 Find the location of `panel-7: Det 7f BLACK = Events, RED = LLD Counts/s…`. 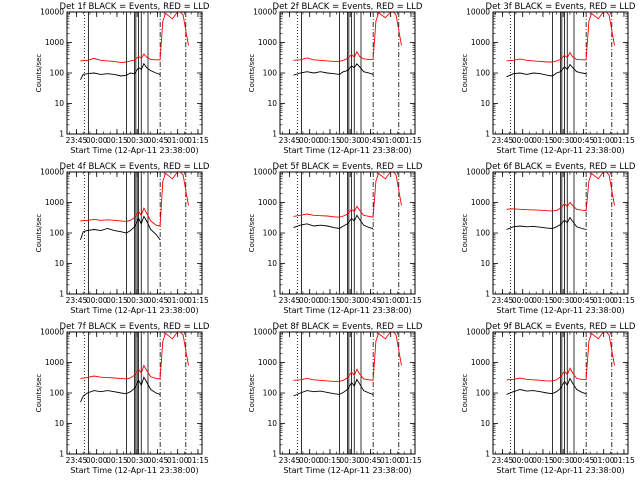

panel-7: Det 7f BLACK = Events, RED = LLD Counts/s… is located at coordinates (122, 398).